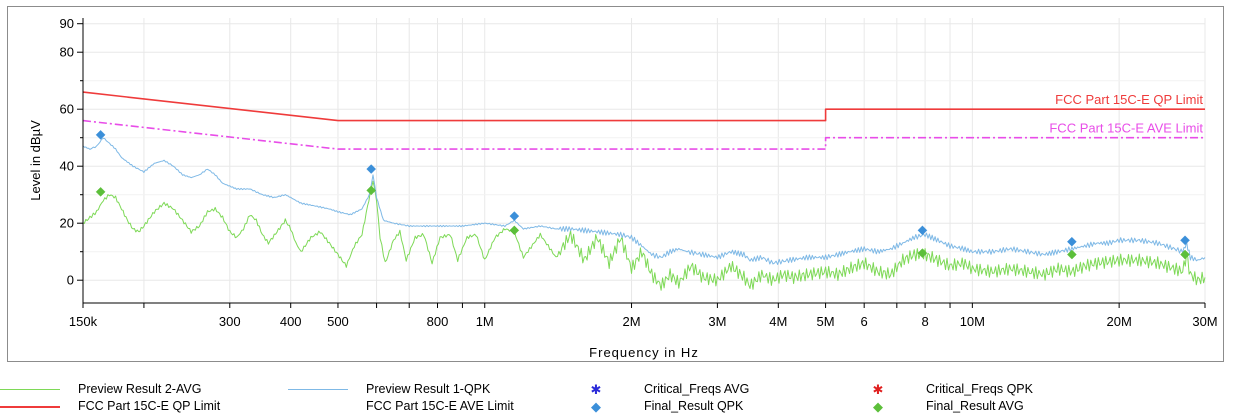 The width and height of the screenshot is (1233, 417). Describe the element at coordinates (1129, 99) in the screenshot. I see `limit-label: FCC Part 15C-E QP Limit` at that location.